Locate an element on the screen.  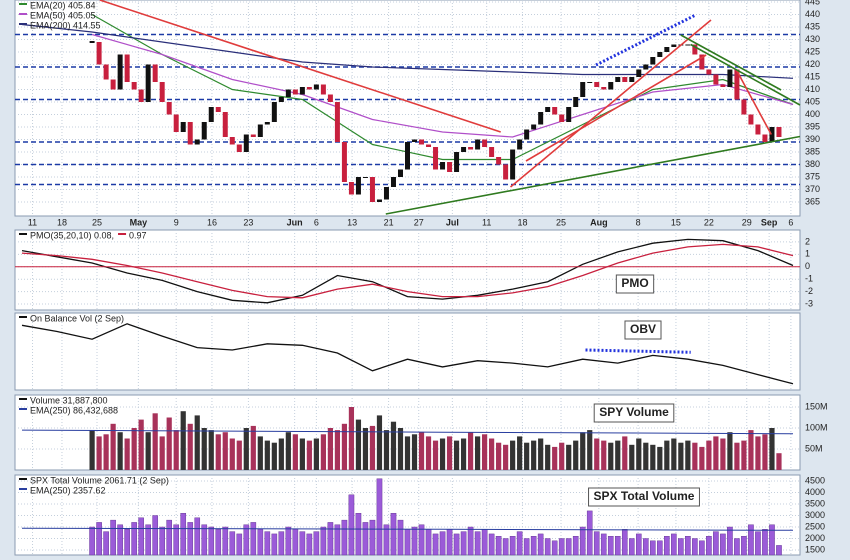
y-tick-label: 410 is located at coordinates (812, 89).